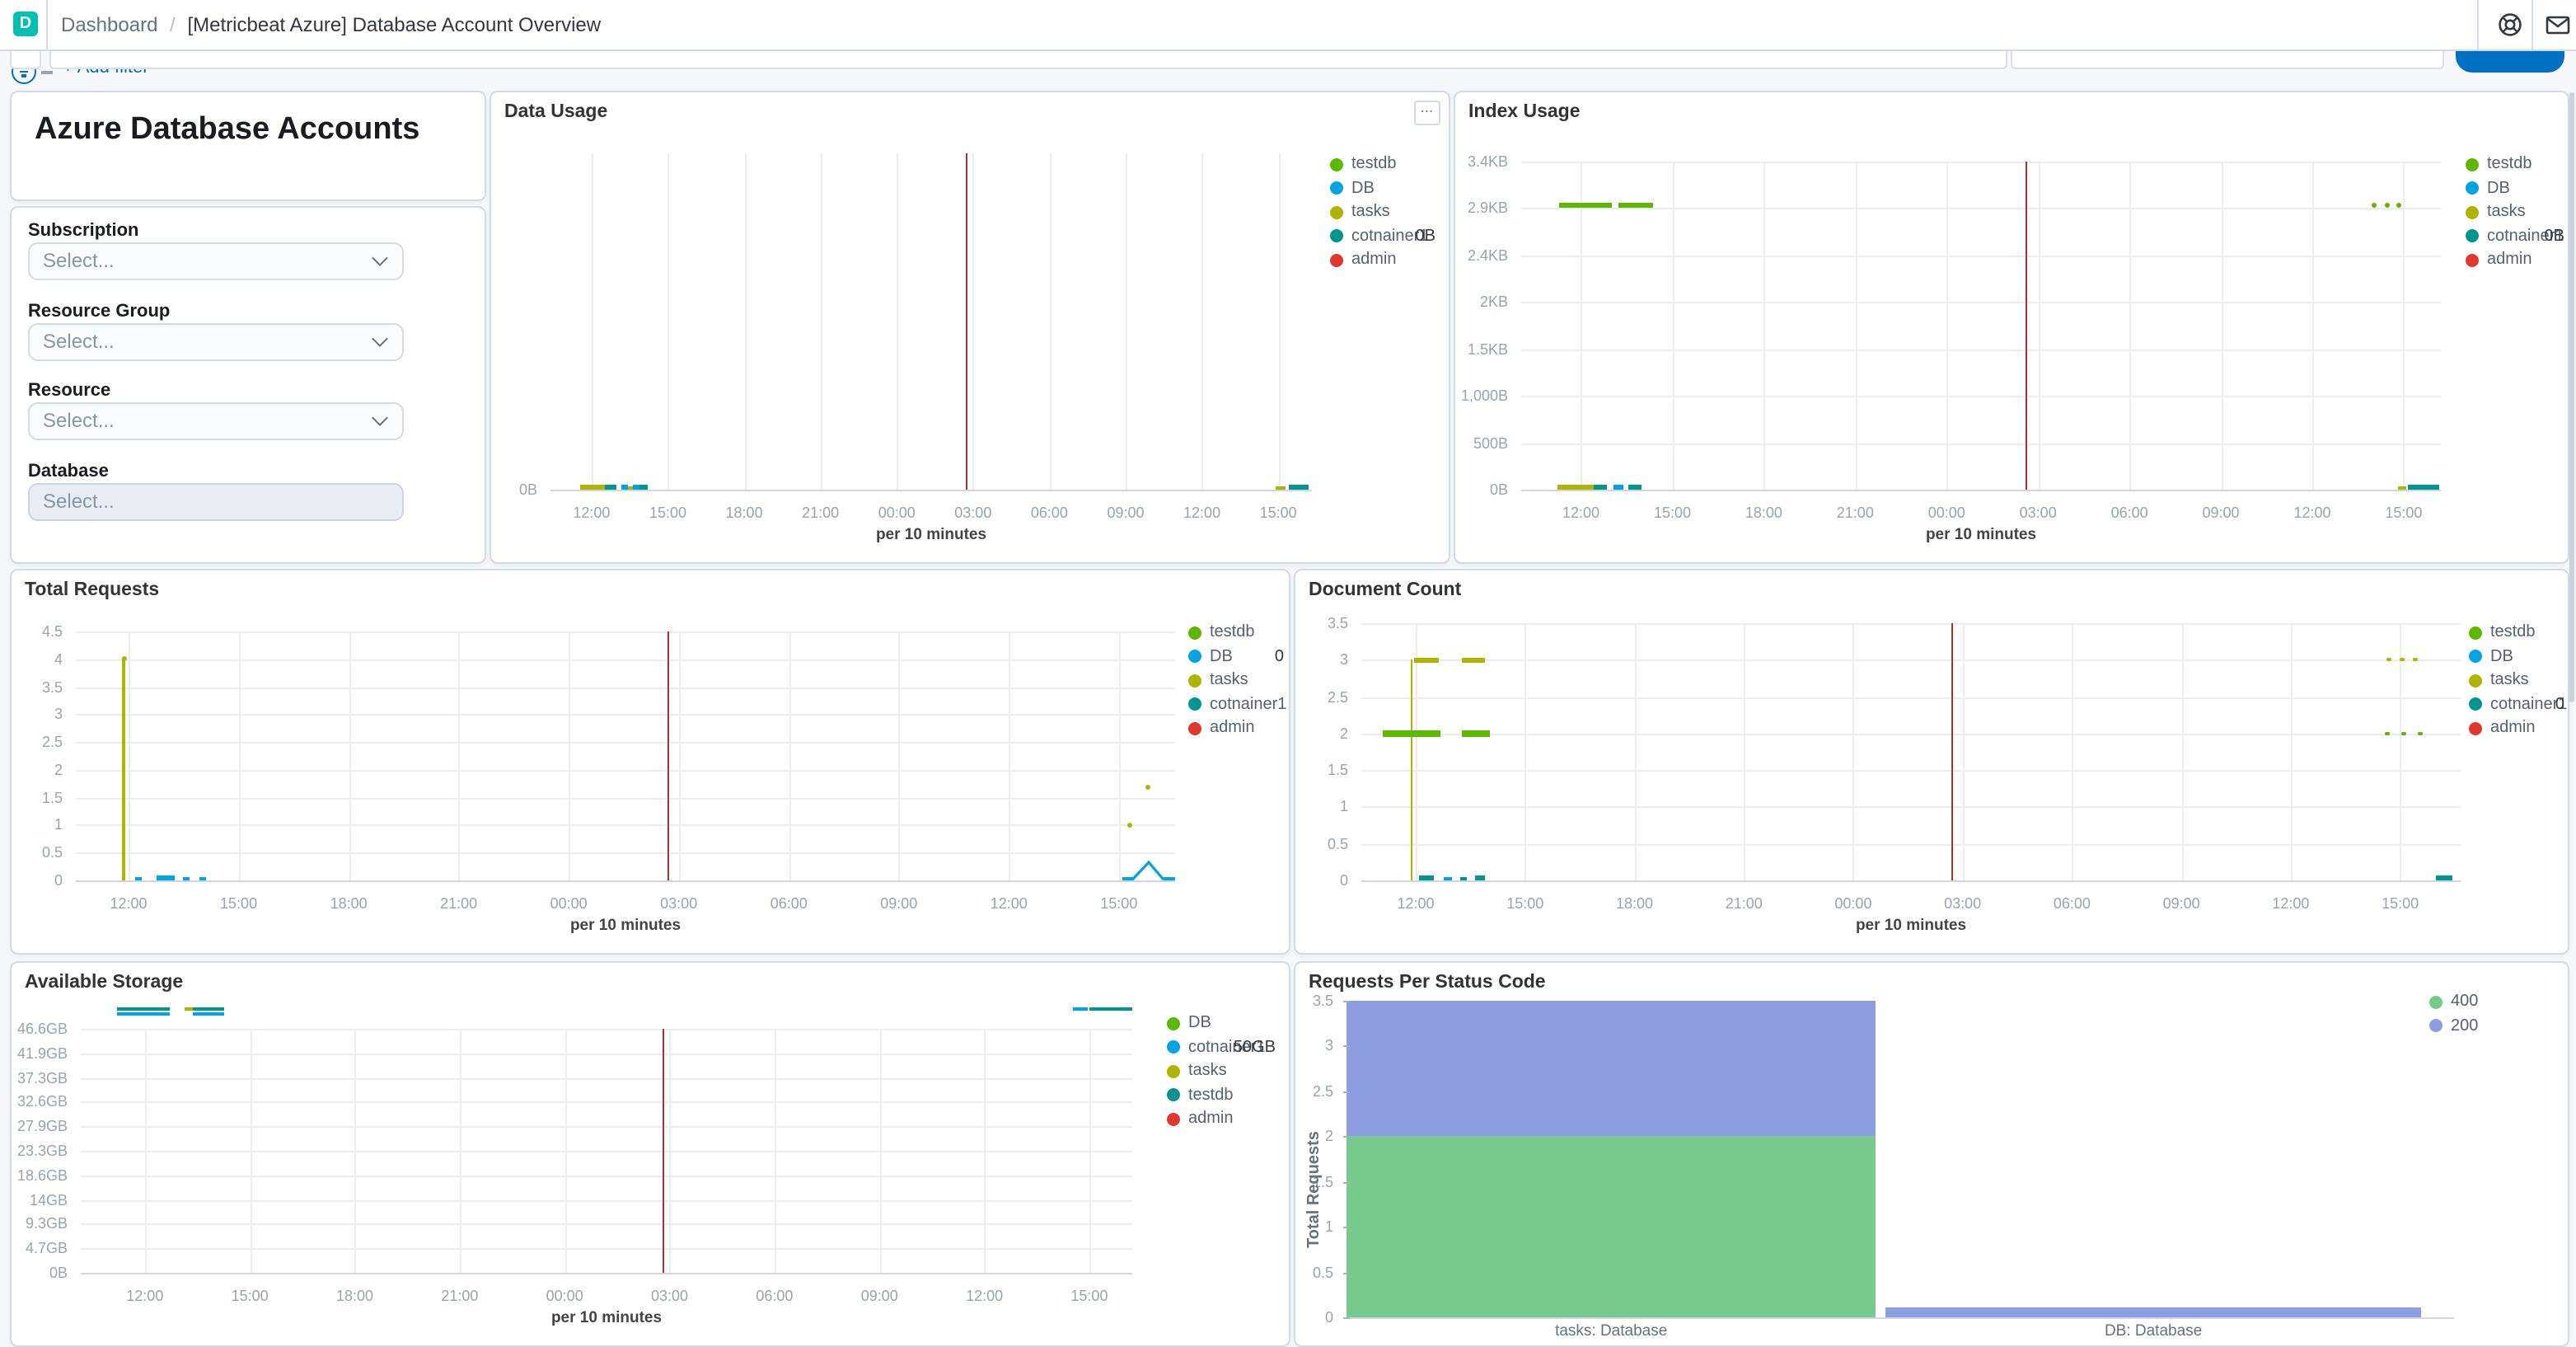 Image resolution: width=2576 pixels, height=1347 pixels. I want to click on legend-item: 200, so click(2462, 1027).